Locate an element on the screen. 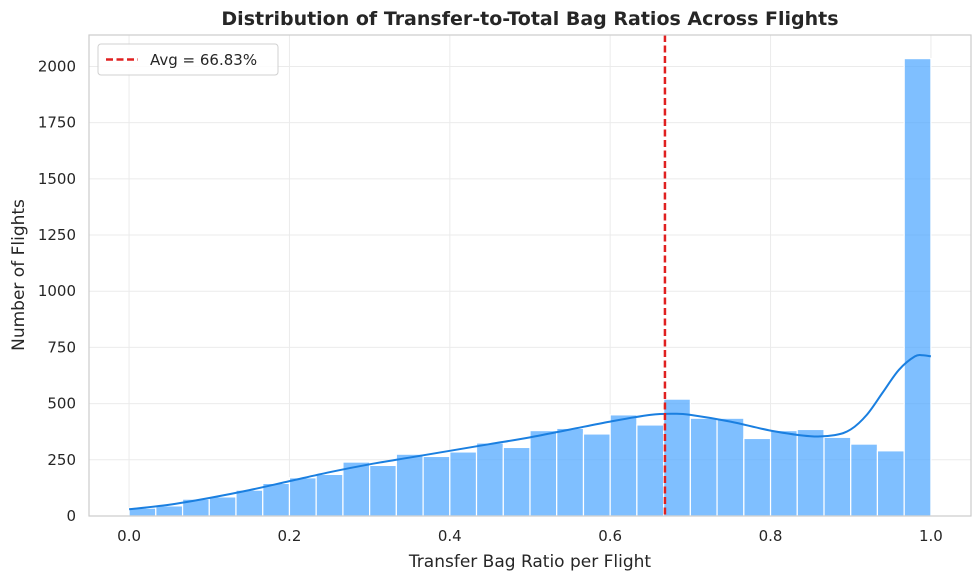  x-tick-label: 0.8 is located at coordinates (771, 536).